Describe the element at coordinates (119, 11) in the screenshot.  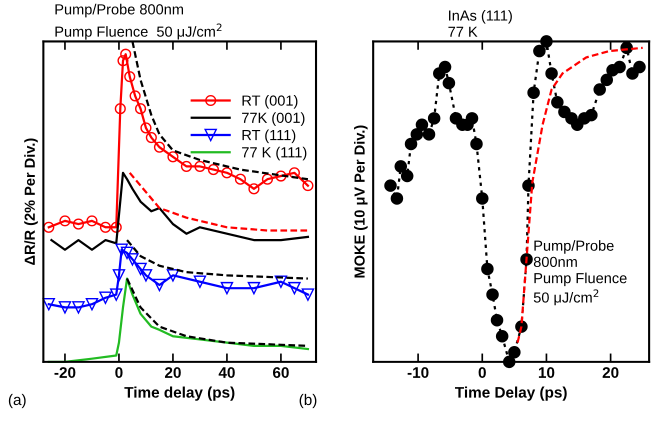
I see `text: Pump/Probe 800nm` at that location.